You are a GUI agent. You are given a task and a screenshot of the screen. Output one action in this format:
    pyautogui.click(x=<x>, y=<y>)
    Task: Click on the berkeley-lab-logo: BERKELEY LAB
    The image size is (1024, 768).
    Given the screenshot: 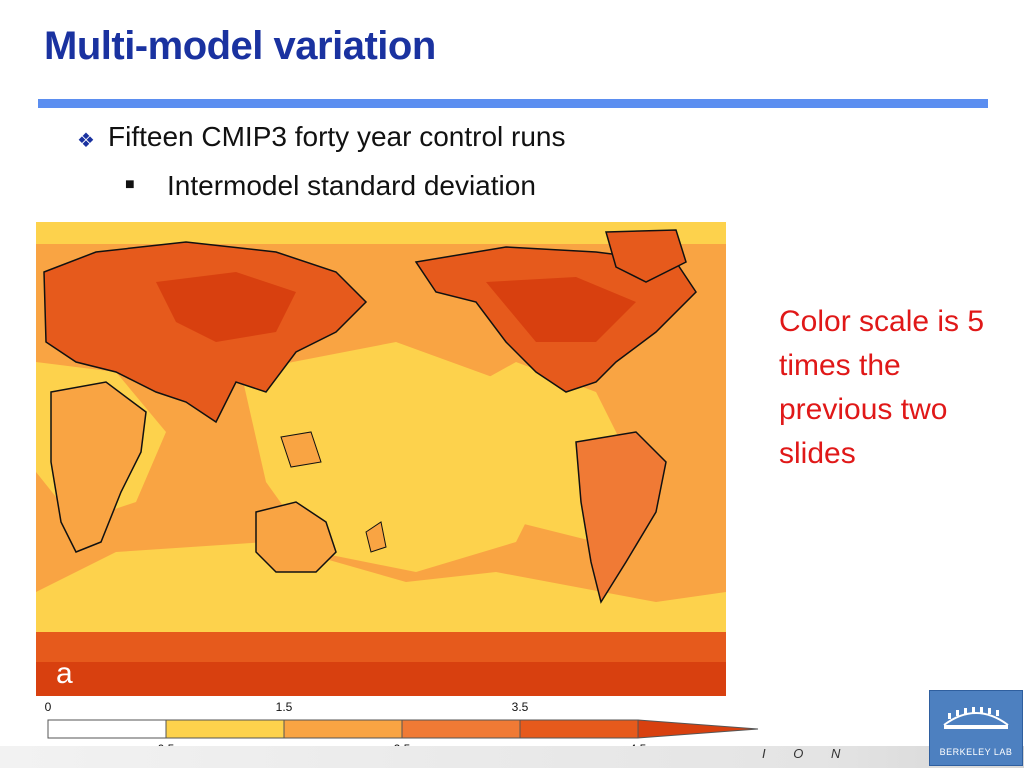 What is the action you would take?
    pyautogui.click(x=976, y=728)
    